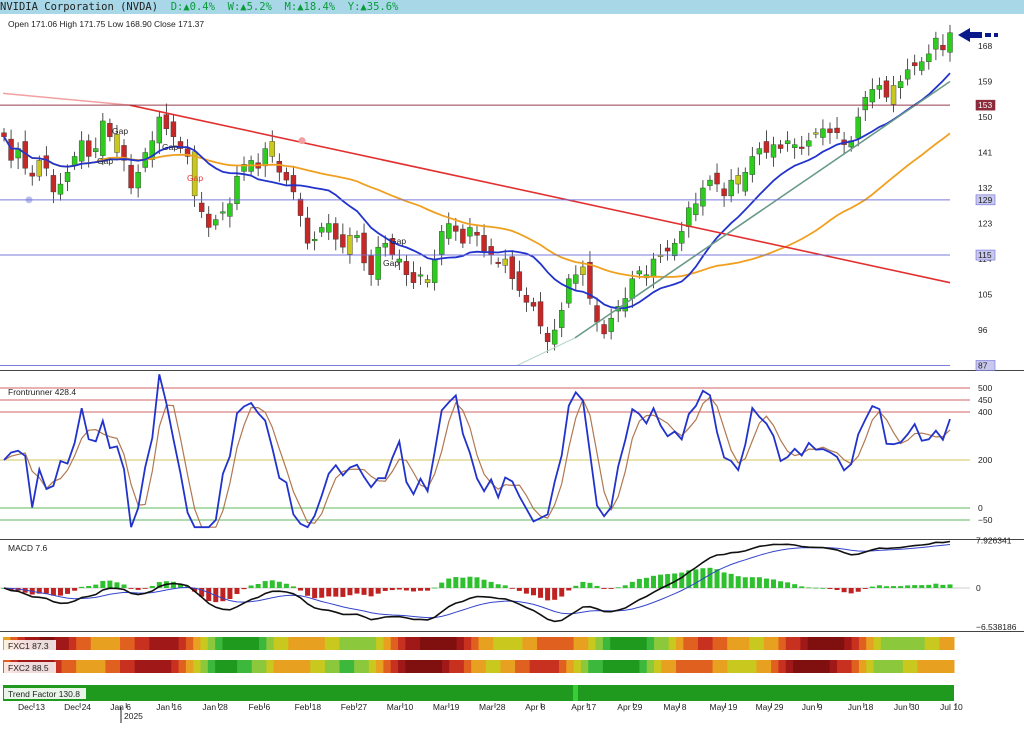 The height and width of the screenshot is (735, 1024). What do you see at coordinates (169, 707) in the screenshot?
I see `date-label: Jan 16` at bounding box center [169, 707].